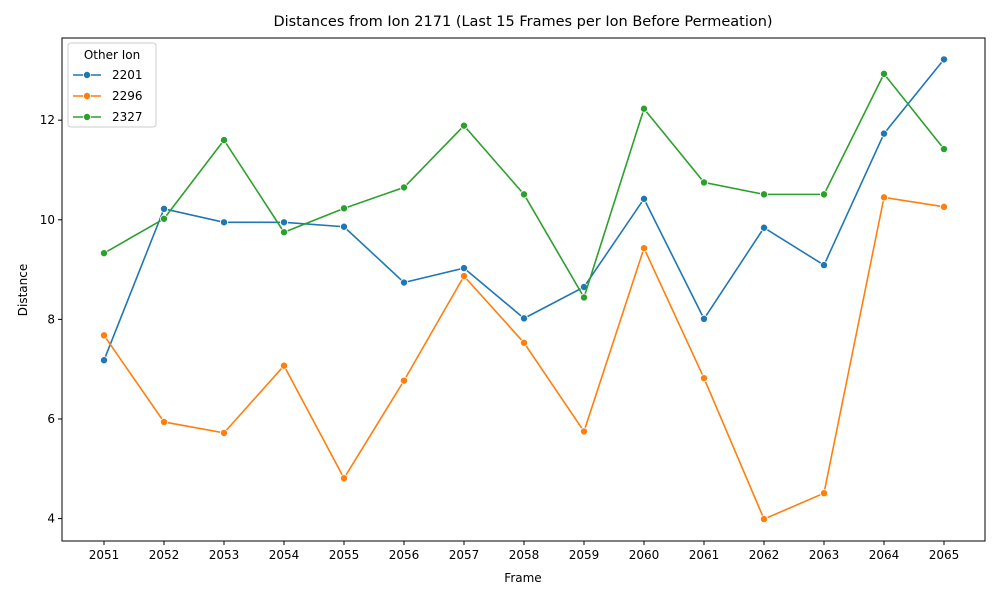  Describe the element at coordinates (127, 75) in the screenshot. I see `legend-label: 2201` at that location.